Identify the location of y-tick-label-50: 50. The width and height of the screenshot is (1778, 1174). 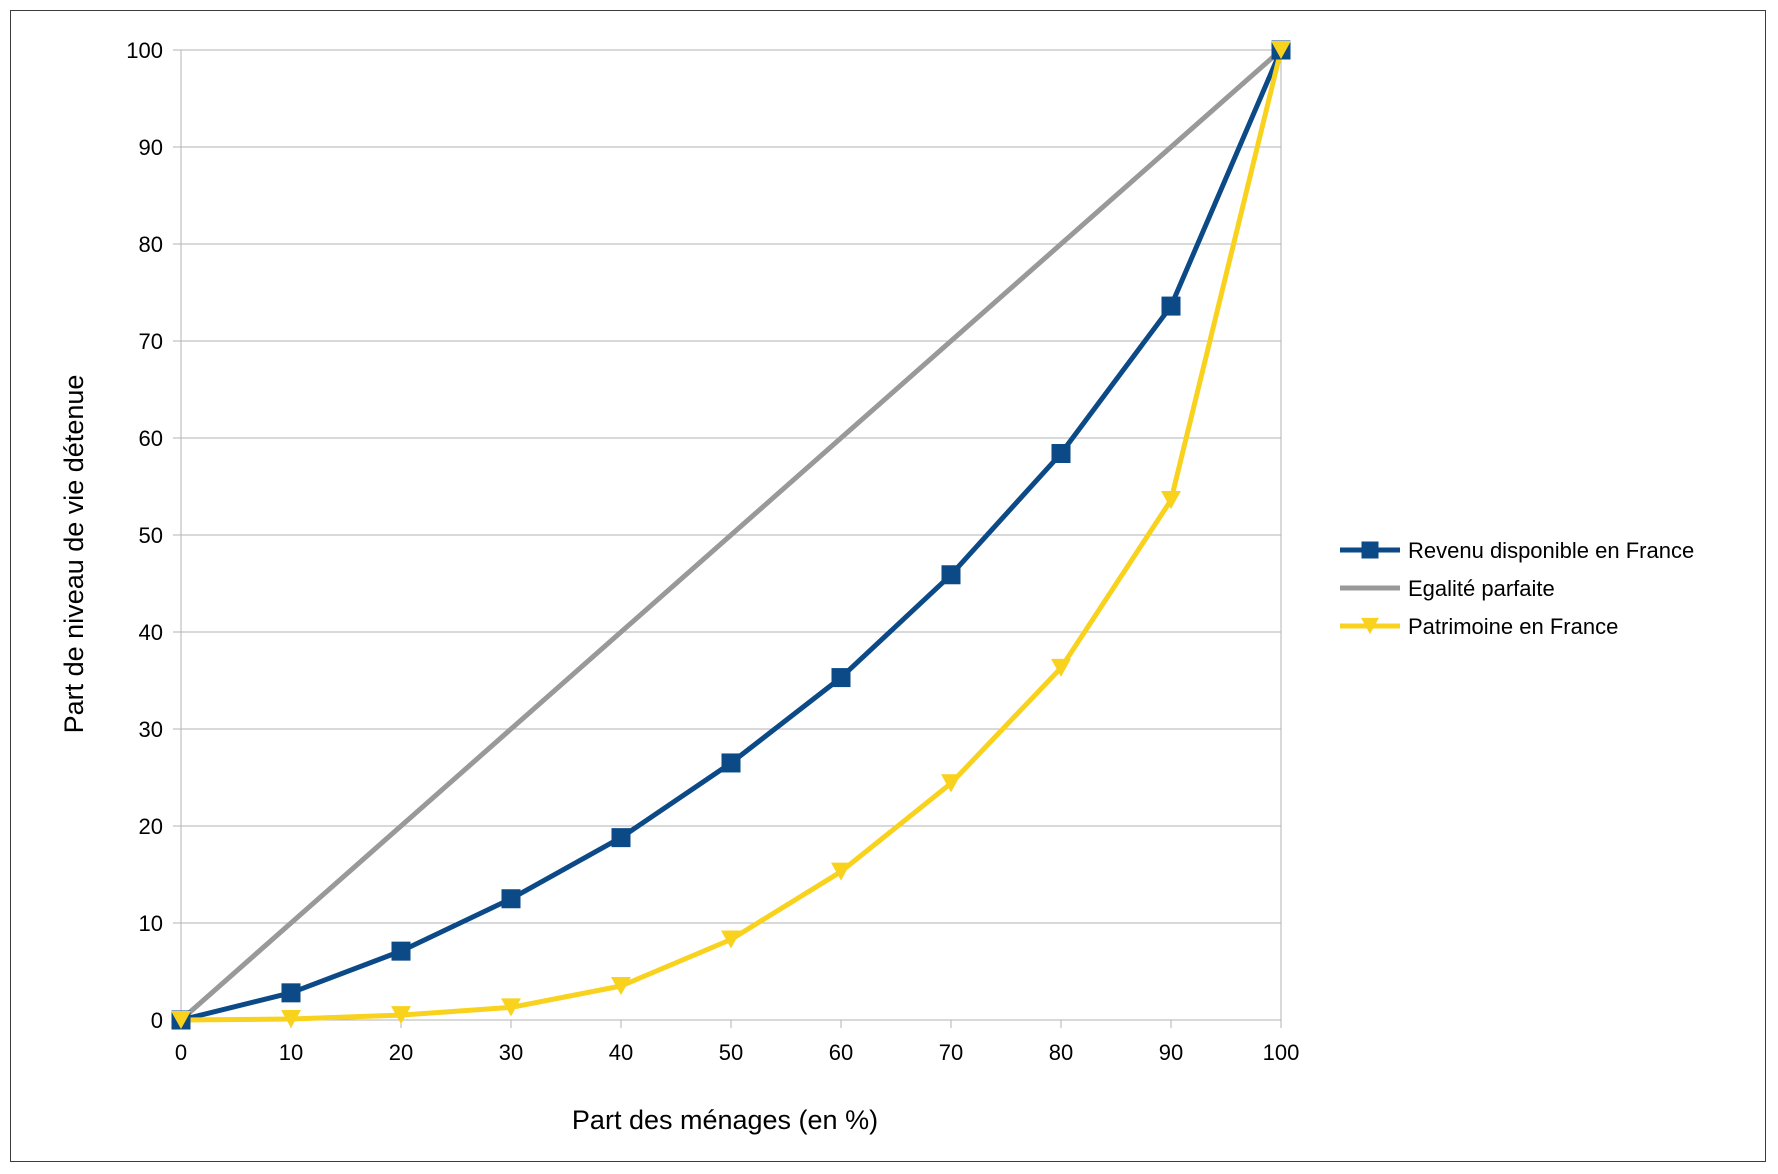
(151, 535).